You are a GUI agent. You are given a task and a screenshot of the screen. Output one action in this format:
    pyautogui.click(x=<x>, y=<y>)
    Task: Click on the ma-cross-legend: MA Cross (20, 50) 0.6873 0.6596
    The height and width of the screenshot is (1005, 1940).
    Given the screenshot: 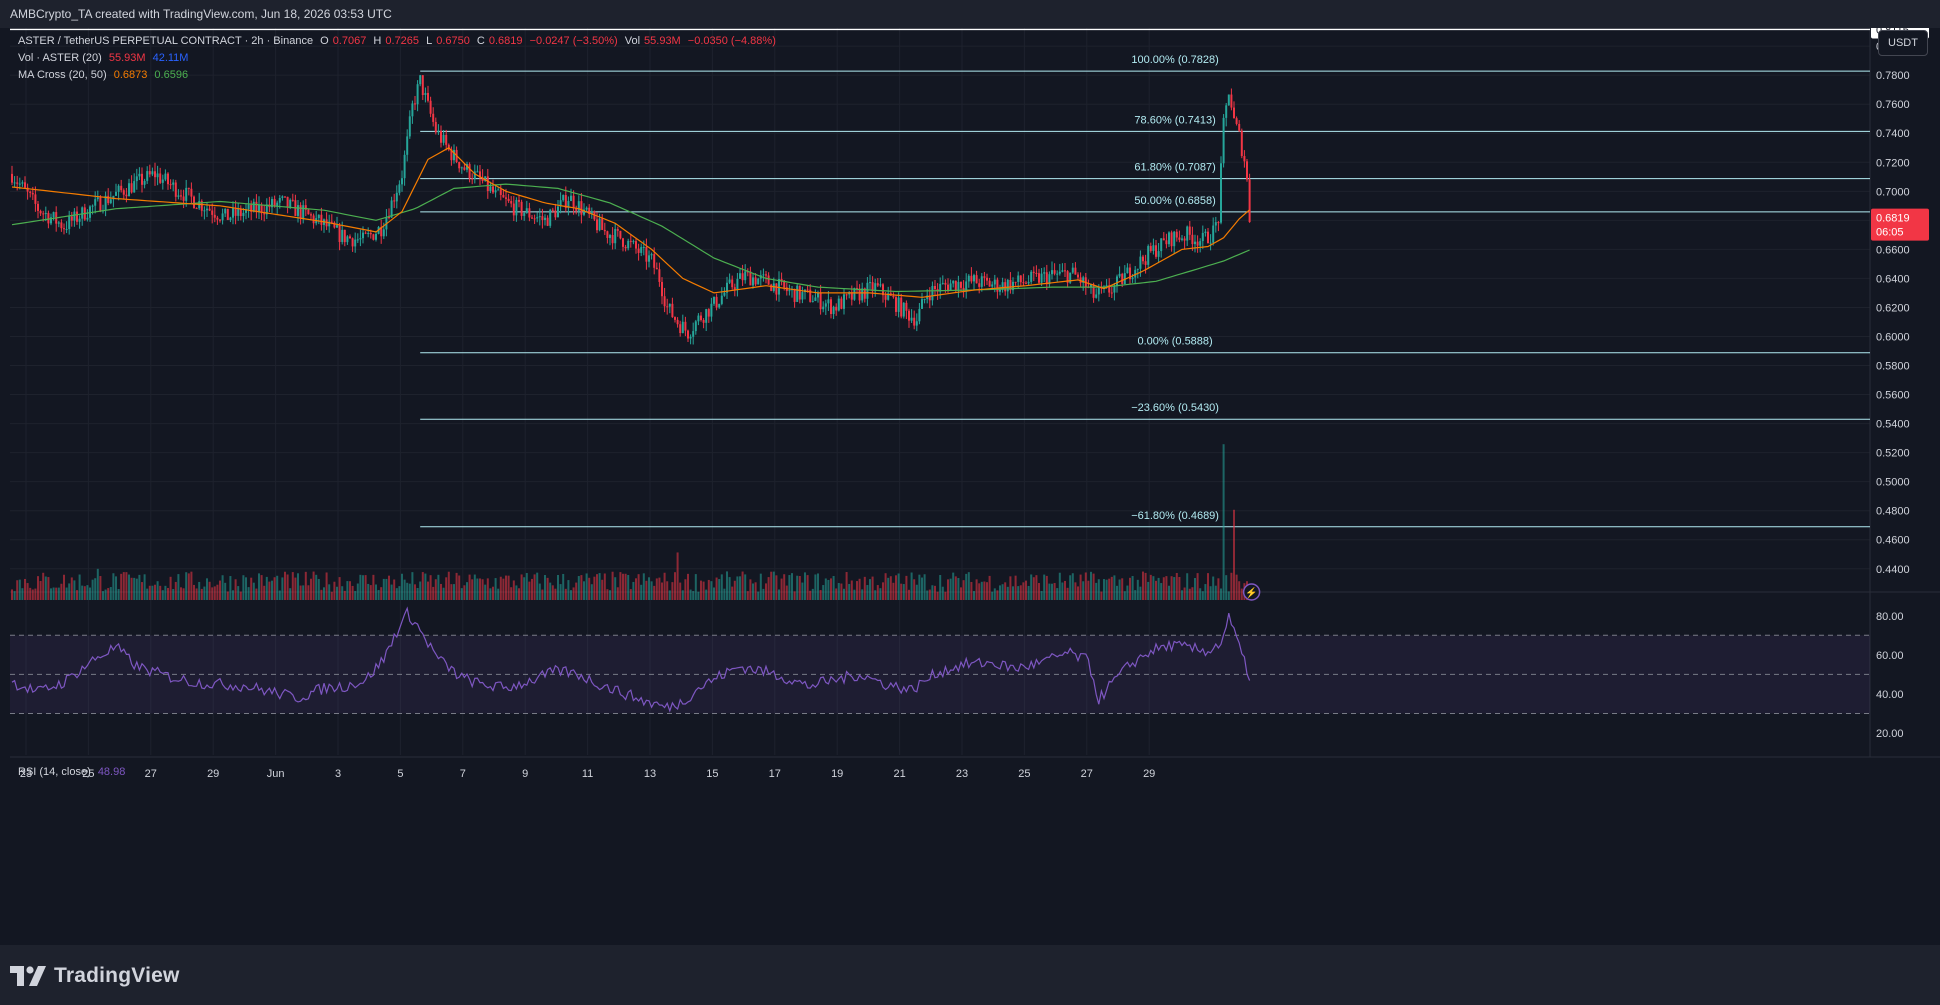 What is the action you would take?
    pyautogui.click(x=103, y=75)
    